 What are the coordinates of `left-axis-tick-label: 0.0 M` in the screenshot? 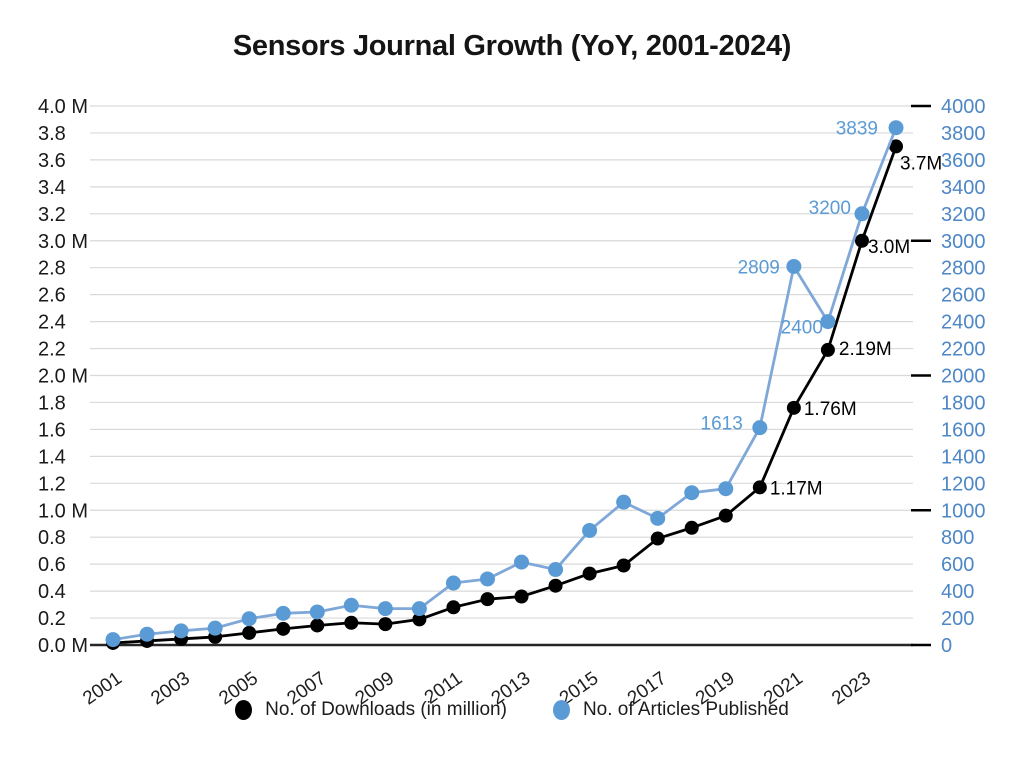 It's located at (63, 646).